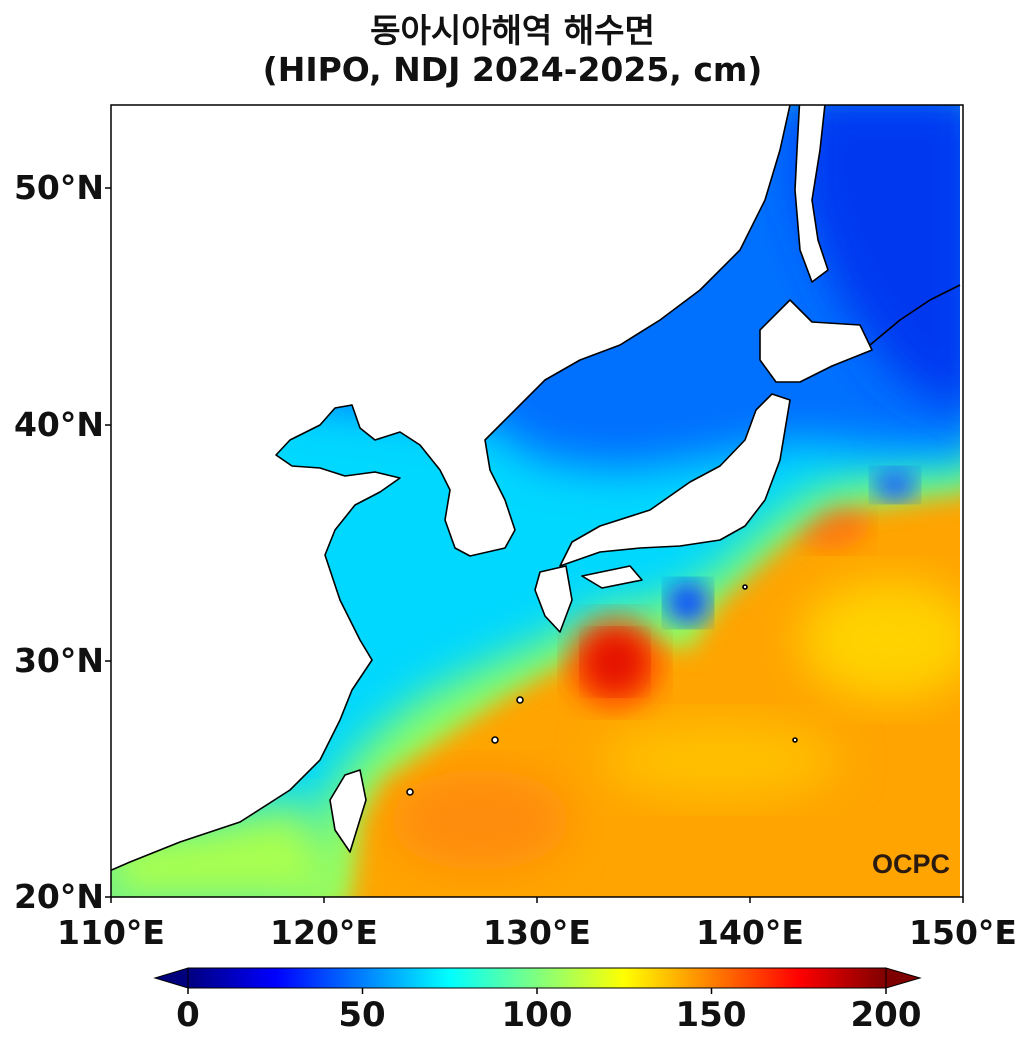  What do you see at coordinates (915, 315) in the screenshot?
I see `land-kurils` at bounding box center [915, 315].